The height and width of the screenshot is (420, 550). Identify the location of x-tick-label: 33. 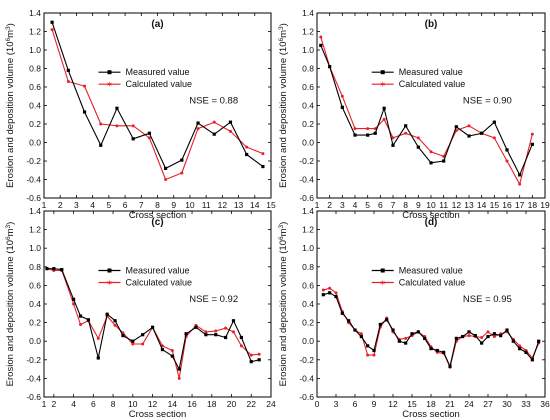
(526, 404).